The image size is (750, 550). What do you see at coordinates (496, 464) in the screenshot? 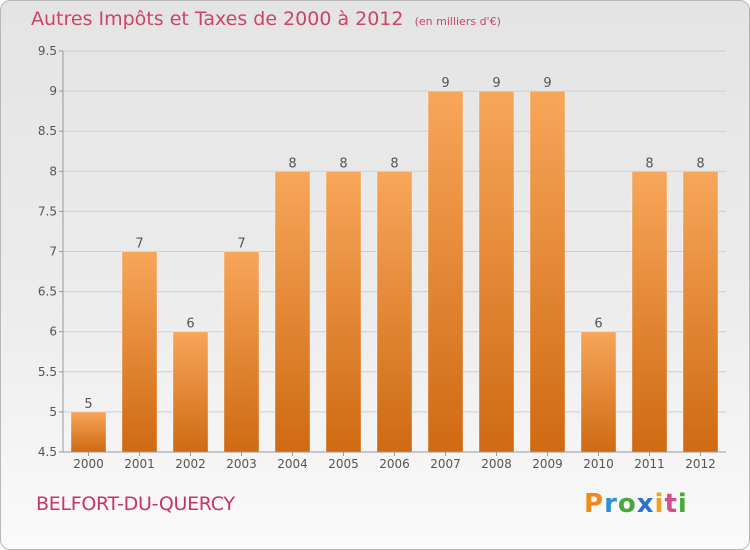
I see `x-tick-label: 2008` at bounding box center [496, 464].